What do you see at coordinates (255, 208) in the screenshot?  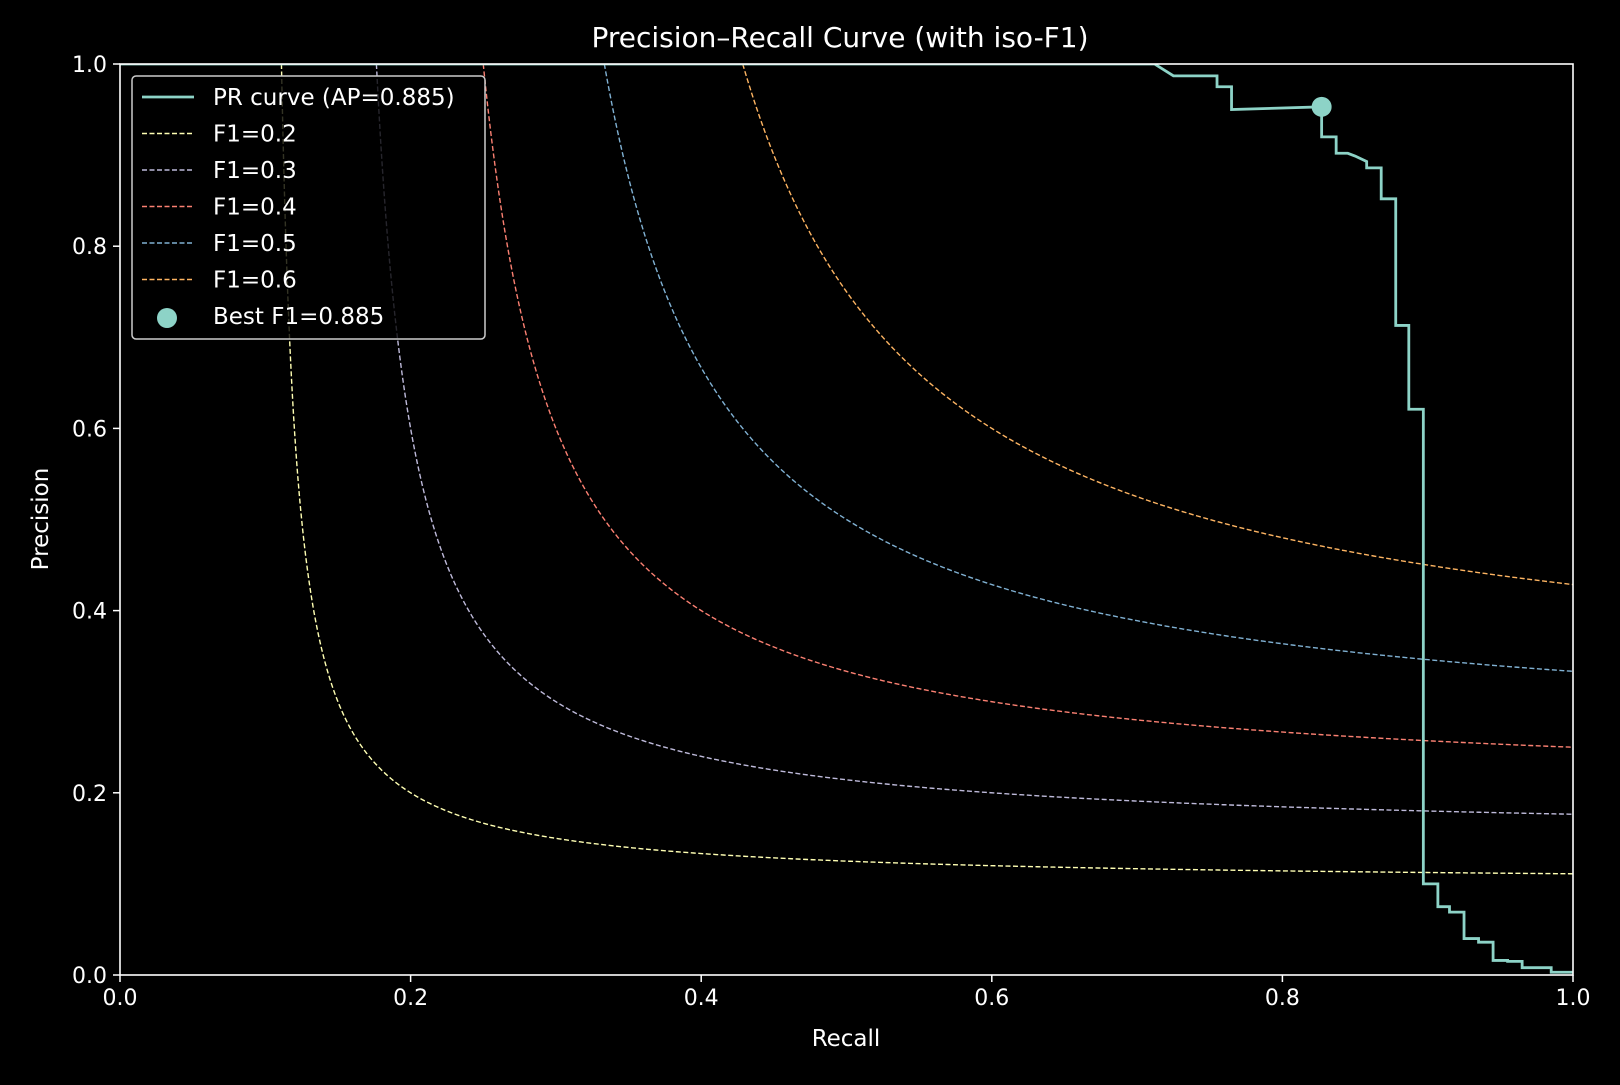 I see `legend-label: F1=0.4` at bounding box center [255, 208].